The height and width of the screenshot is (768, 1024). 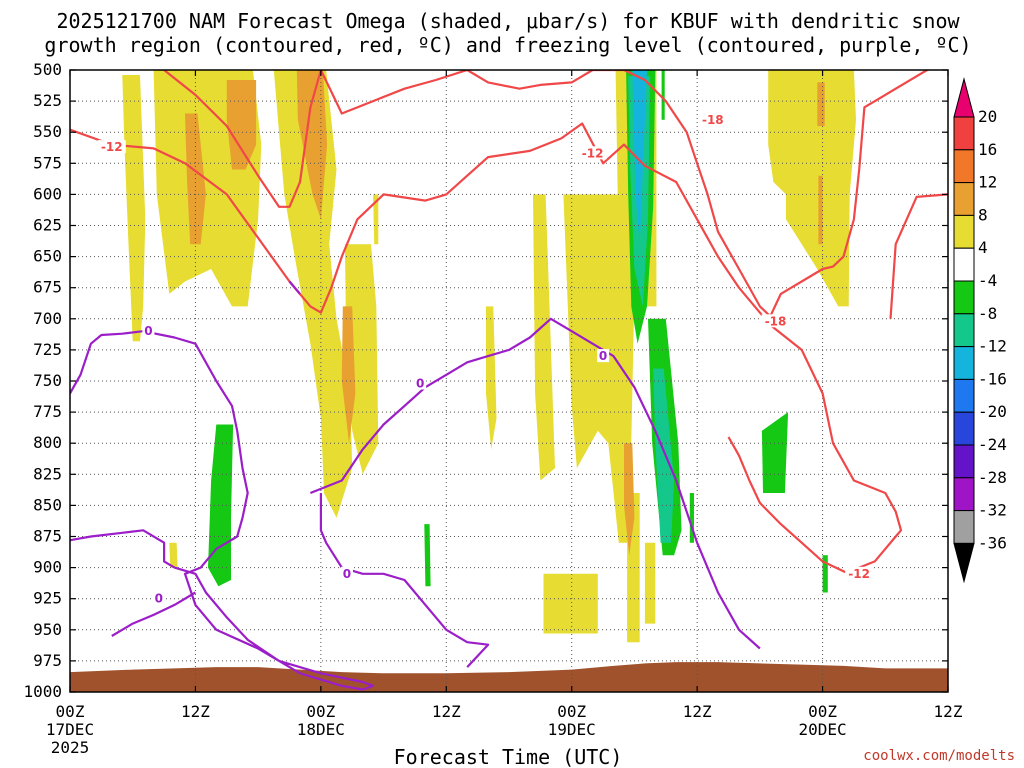 I want to click on contour-label-4: -18, so click(x=776, y=321).